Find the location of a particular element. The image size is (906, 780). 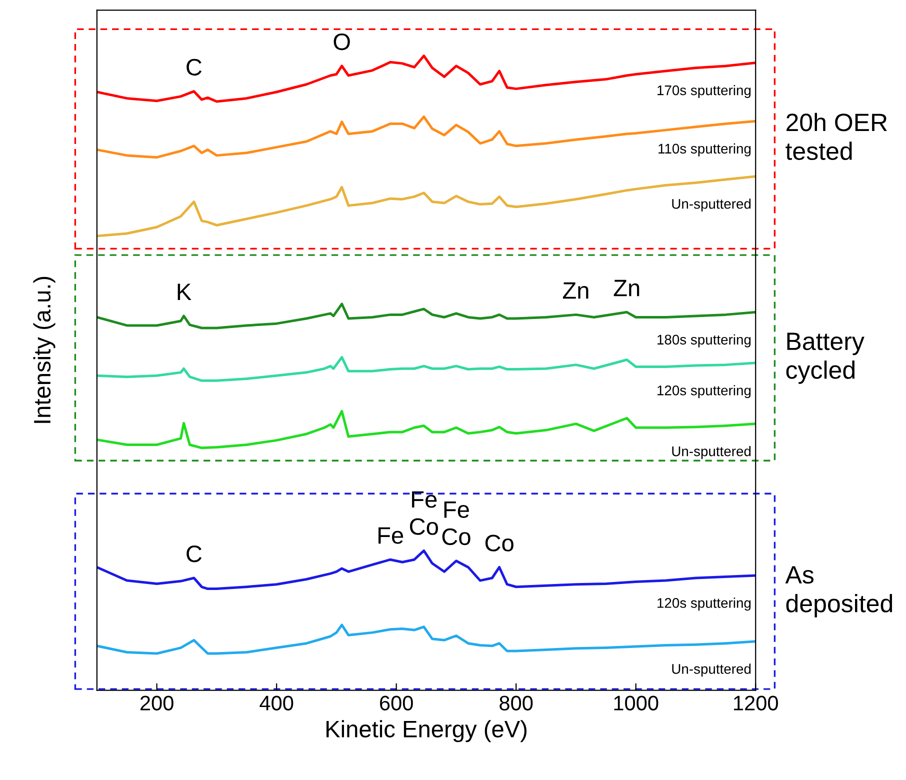

x-axis-title: Kinetic Energy (eV) is located at coordinates (426, 731).